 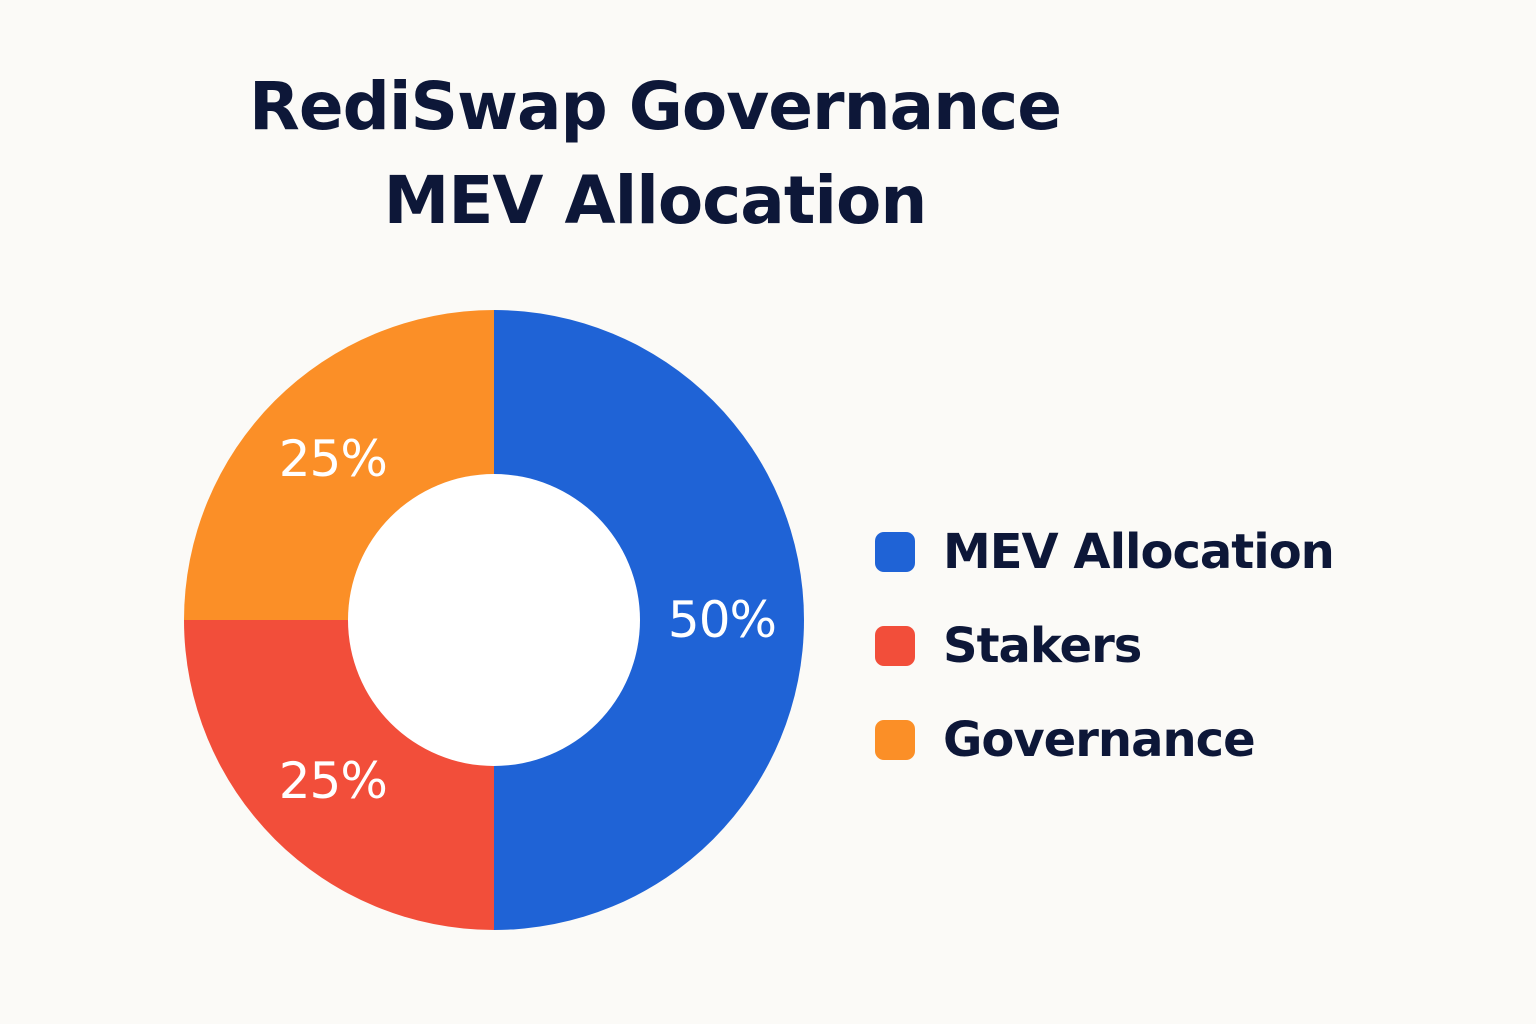 I want to click on legend-label-governance: Governance, so click(x=1099, y=740).